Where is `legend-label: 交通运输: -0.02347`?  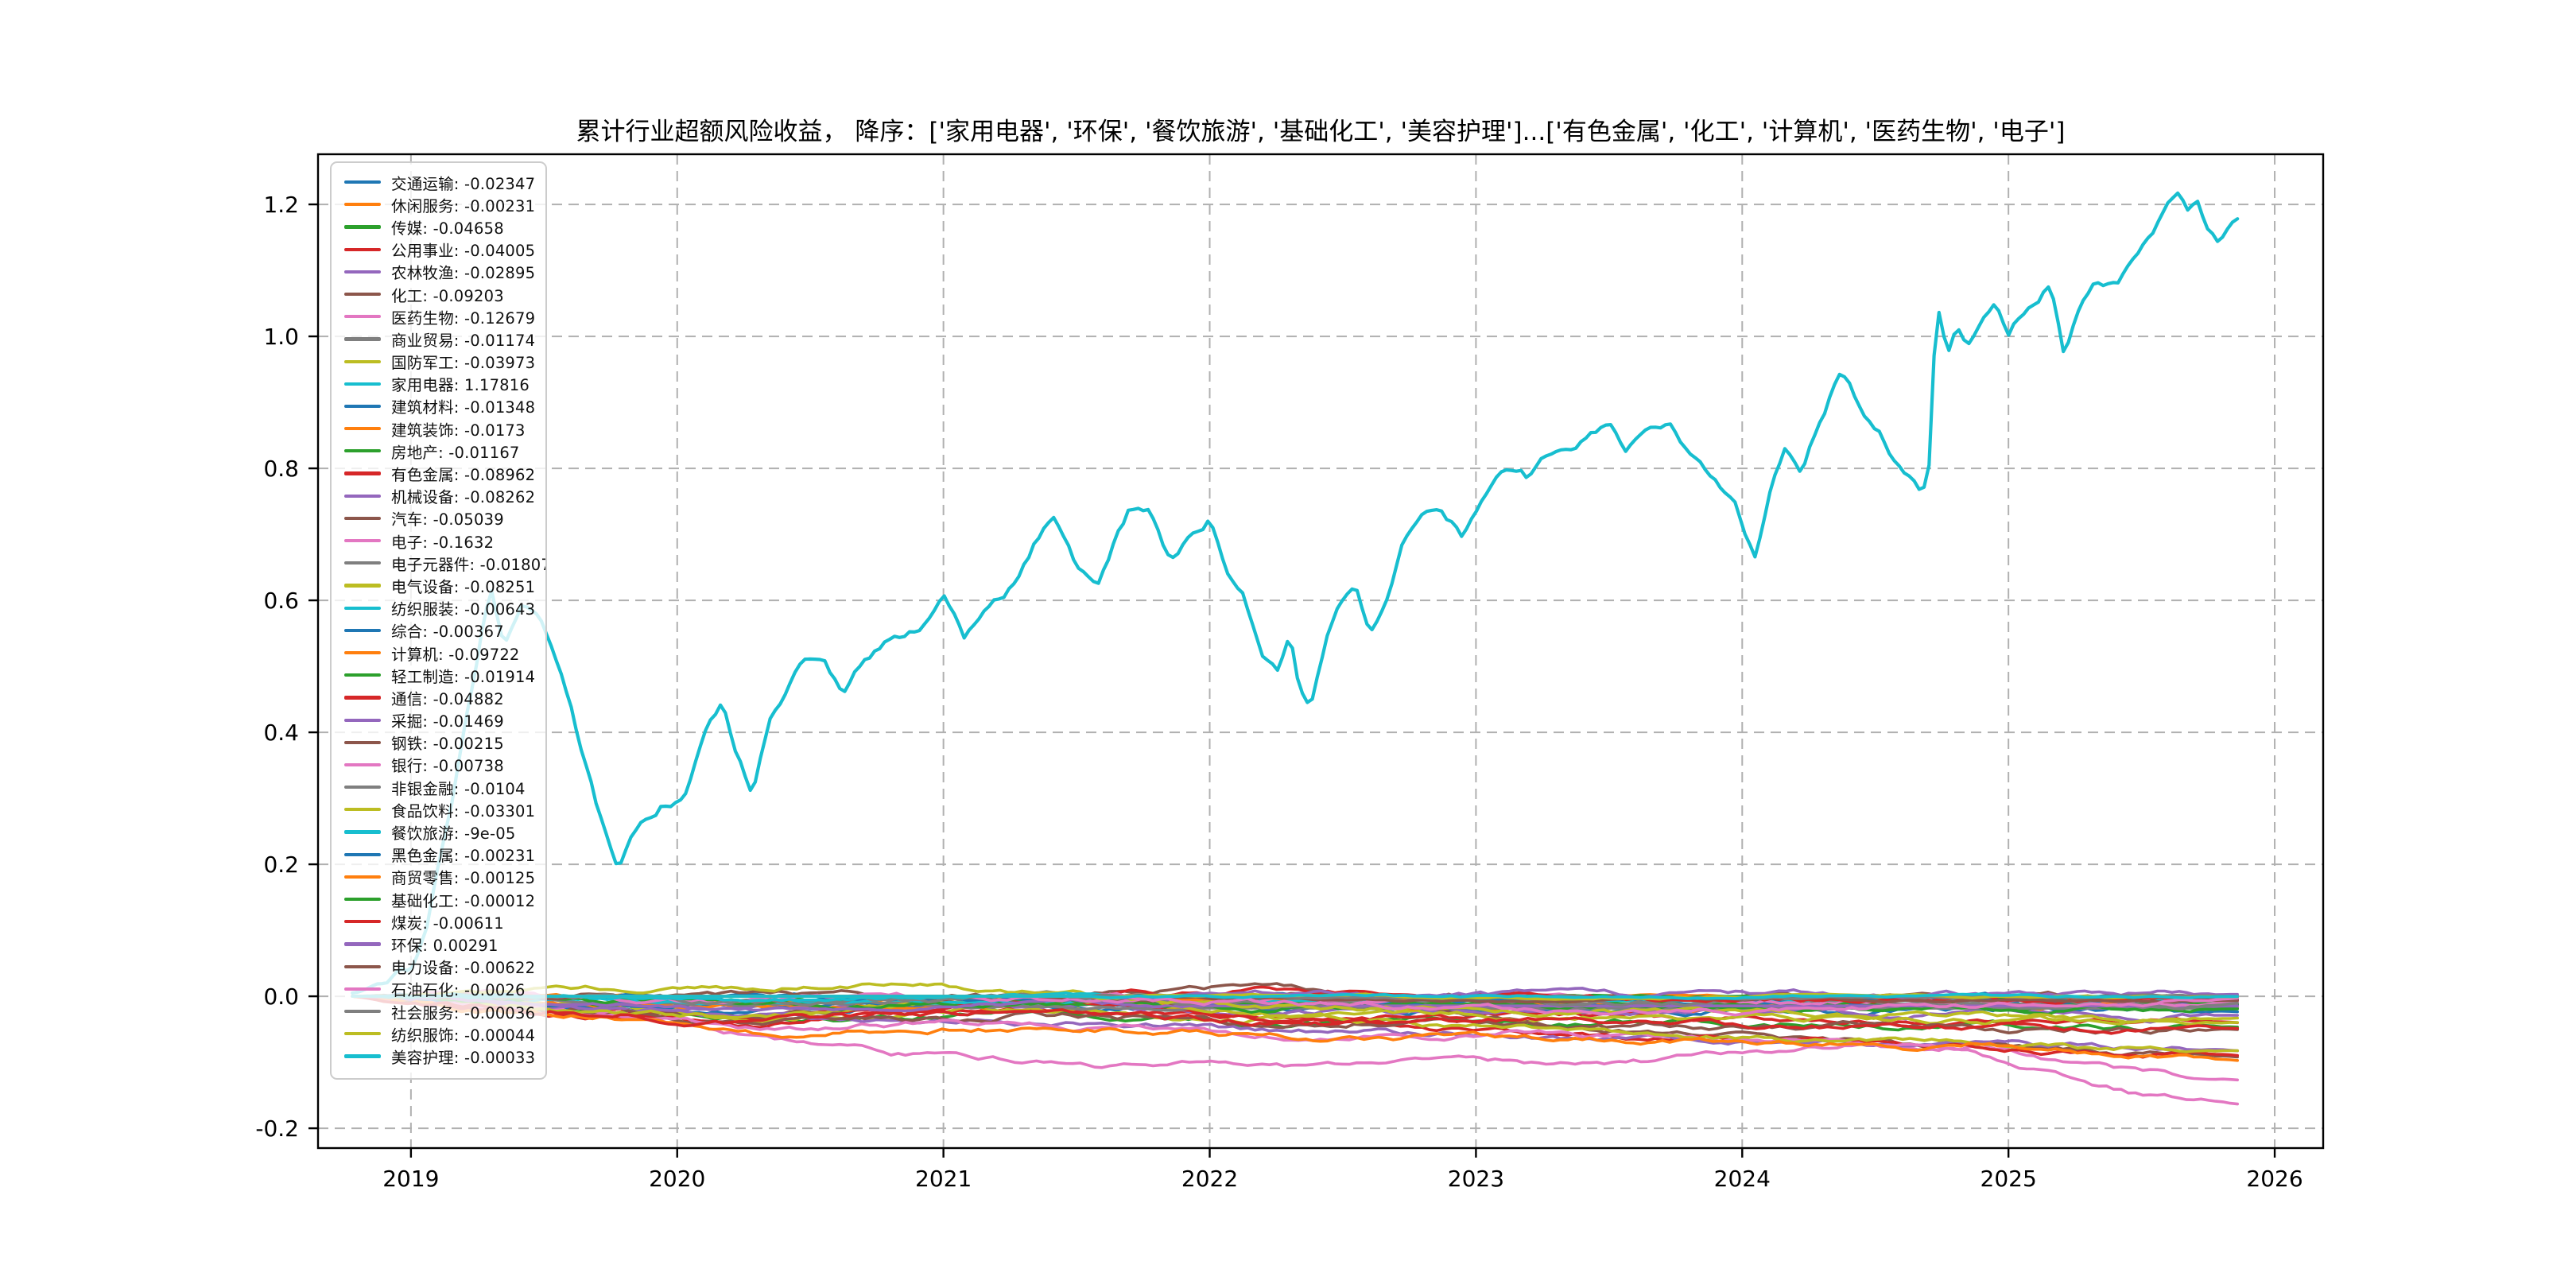
legend-label: 交通运输: -0.02347 is located at coordinates (463, 183).